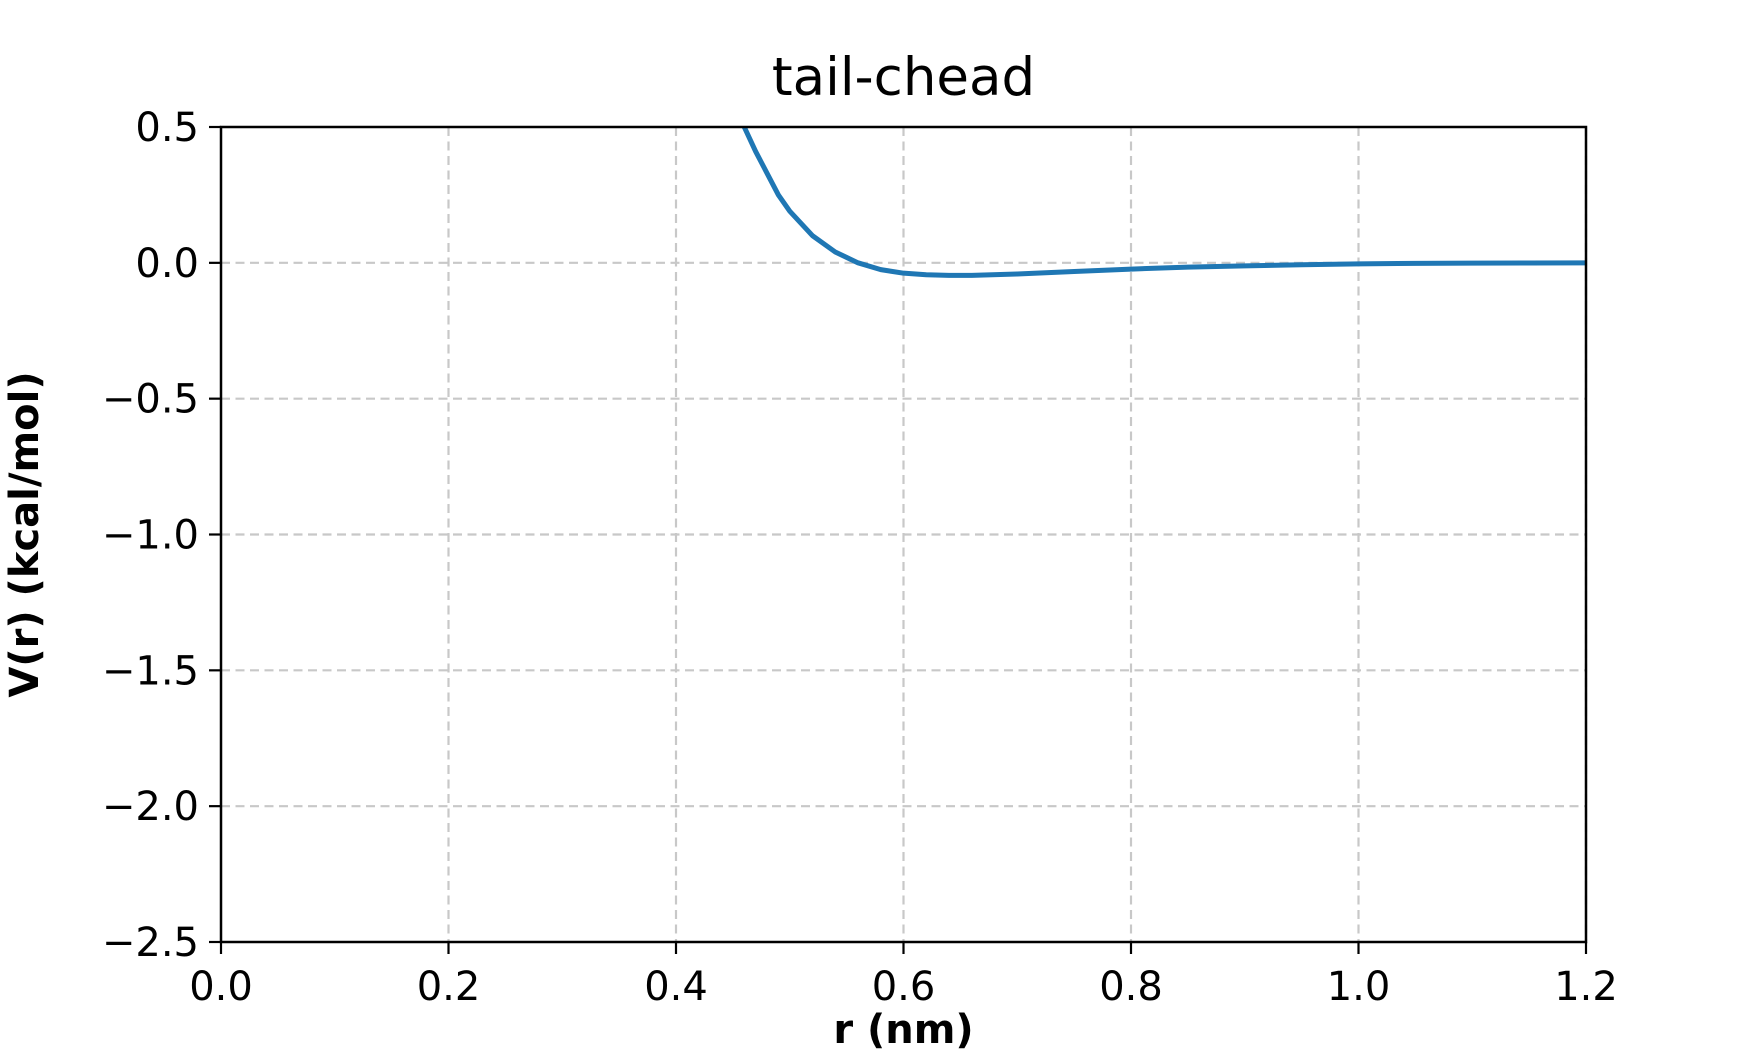 The width and height of the screenshot is (1750, 1050). I want to click on x-tick-label: 0.0, so click(221, 987).